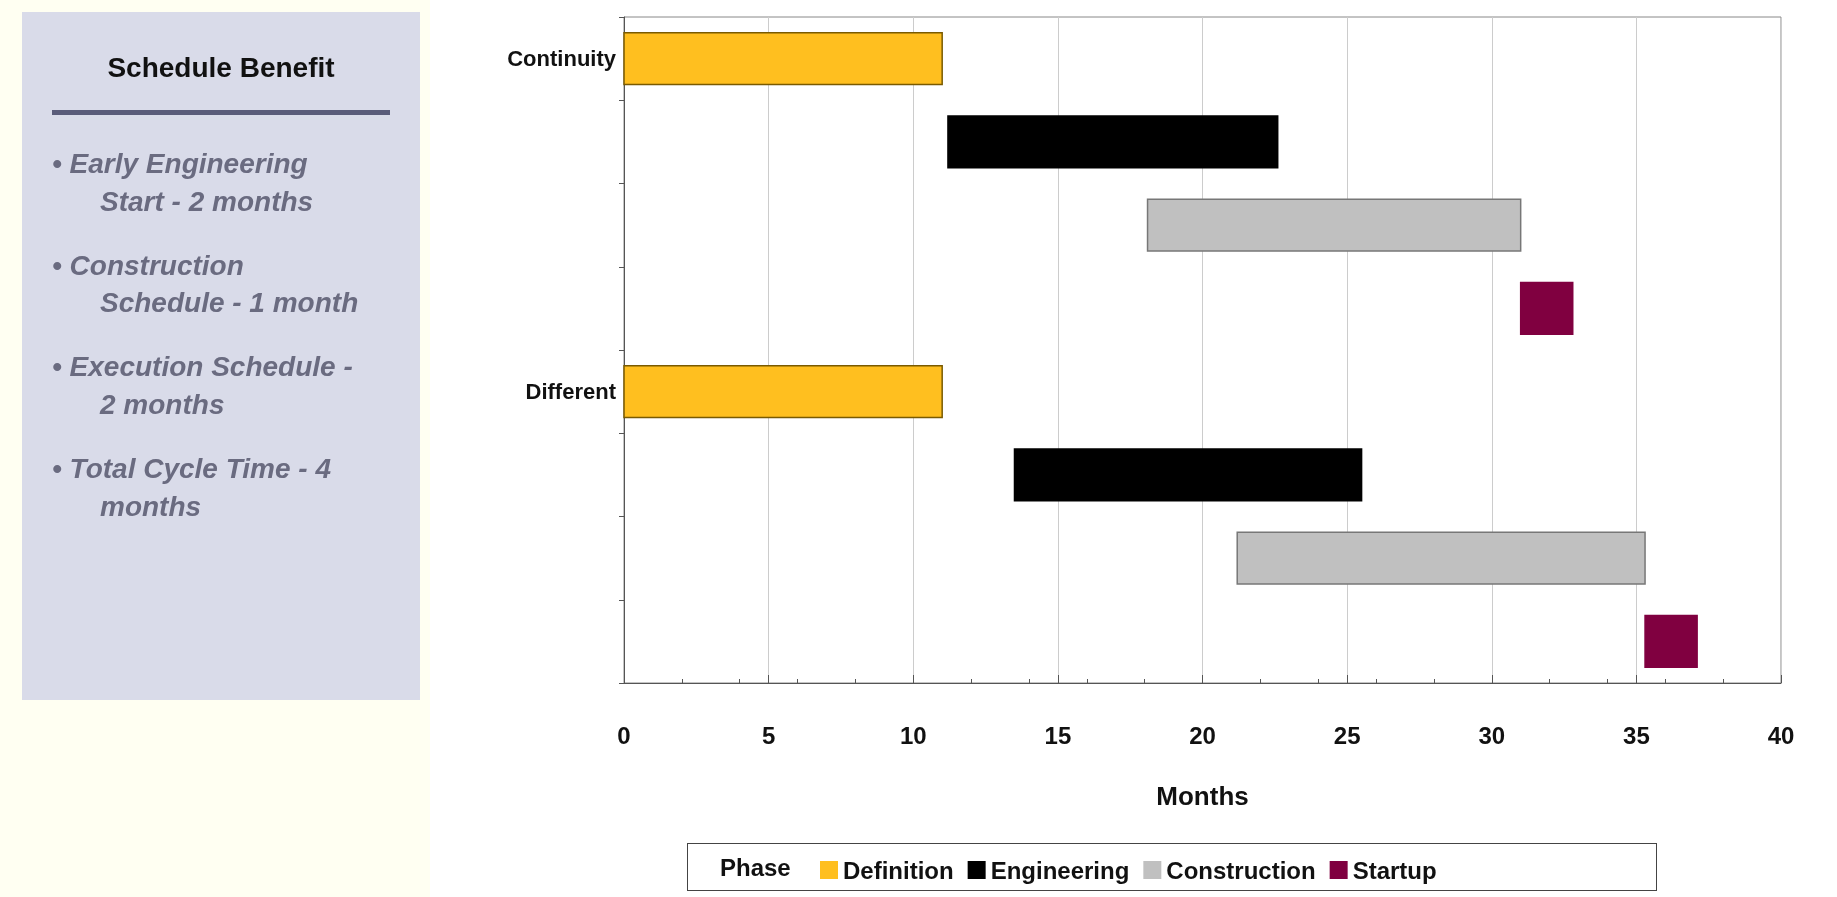 The image size is (1837, 897). What do you see at coordinates (755, 868) in the screenshot?
I see `legend-title: Phase` at bounding box center [755, 868].